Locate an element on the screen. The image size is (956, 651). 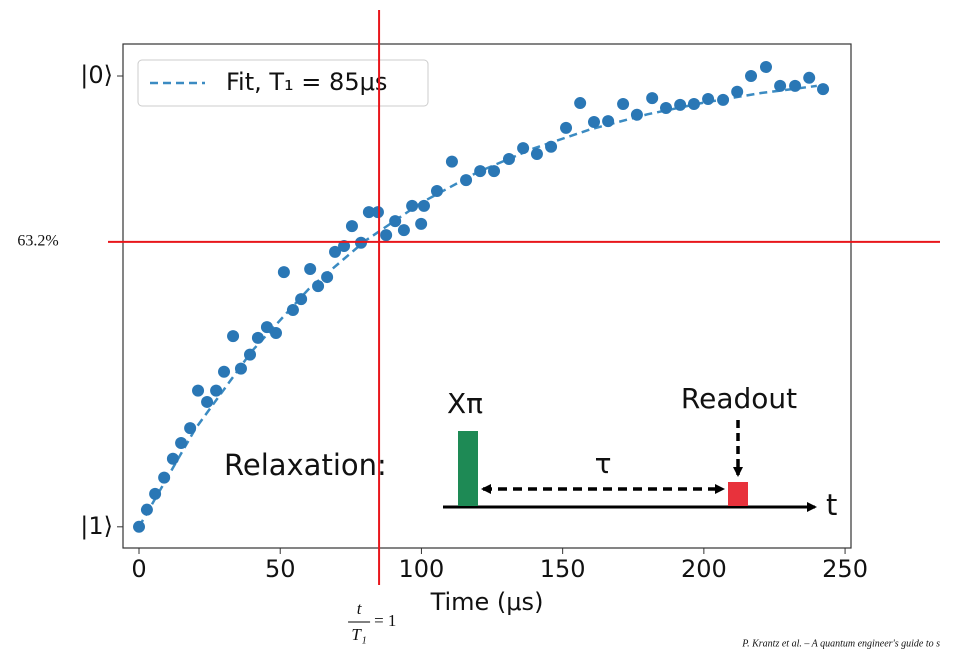
readout-pulse is located at coordinates (738, 494).